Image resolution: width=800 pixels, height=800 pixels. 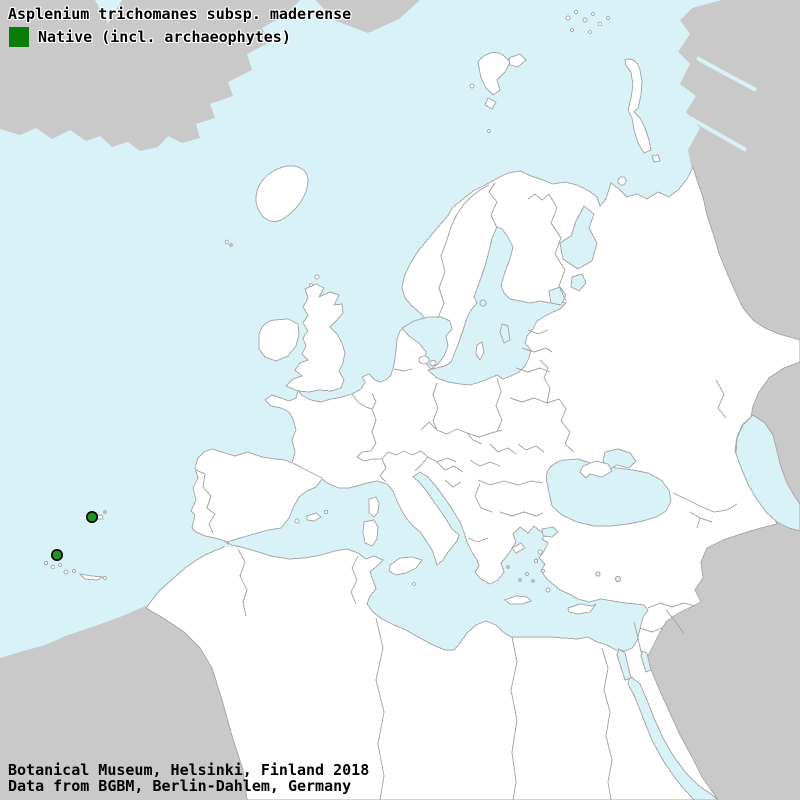 I want to click on border-no-fi, so click(x=538, y=197).